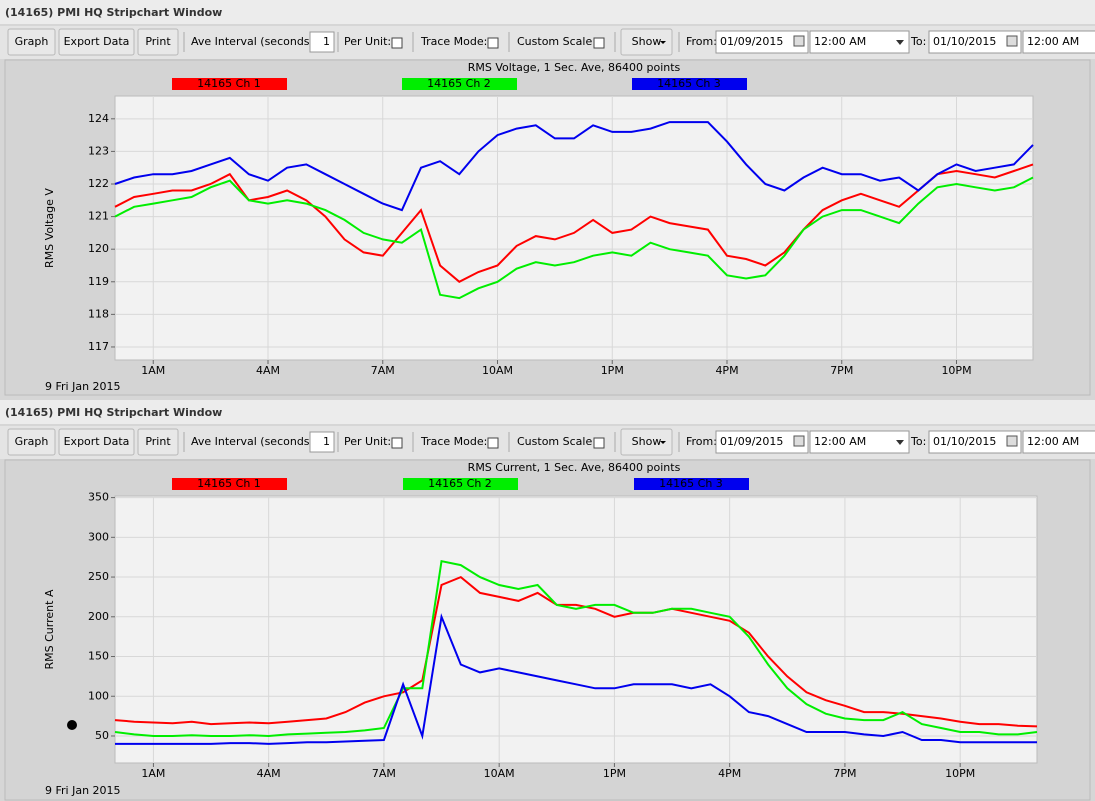 The image size is (1095, 801). What do you see at coordinates (113, 412) in the screenshot?
I see `window-title: (14165) PMI HQ Stripchart Window` at bounding box center [113, 412].